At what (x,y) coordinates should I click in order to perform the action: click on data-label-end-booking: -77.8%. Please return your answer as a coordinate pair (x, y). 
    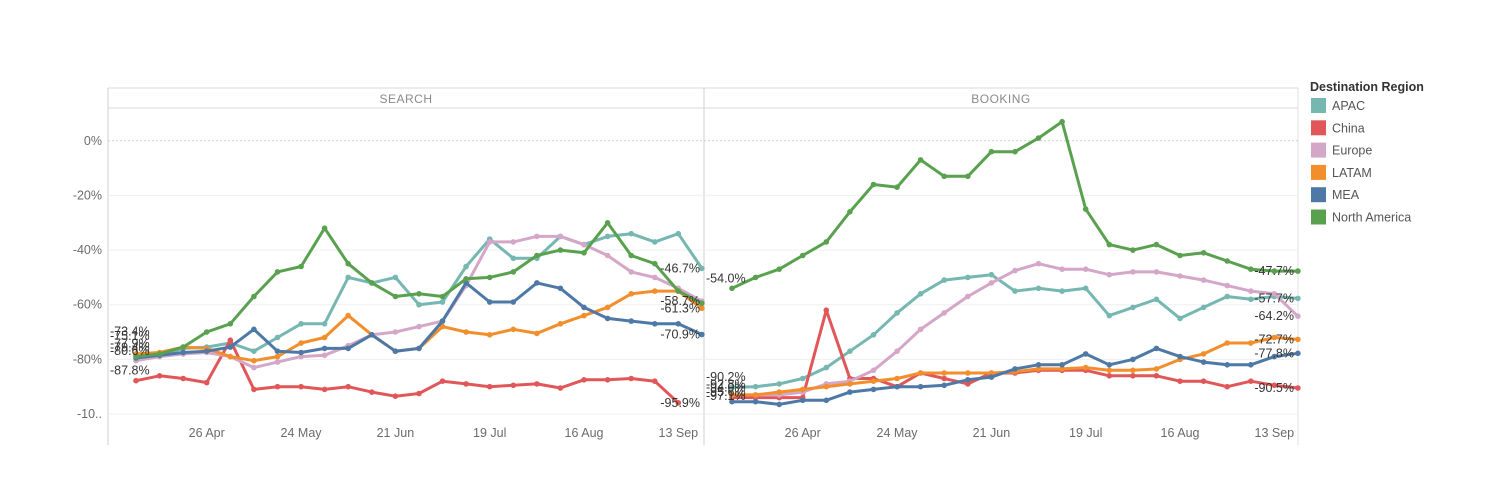
    Looking at the image, I should click on (1274, 353).